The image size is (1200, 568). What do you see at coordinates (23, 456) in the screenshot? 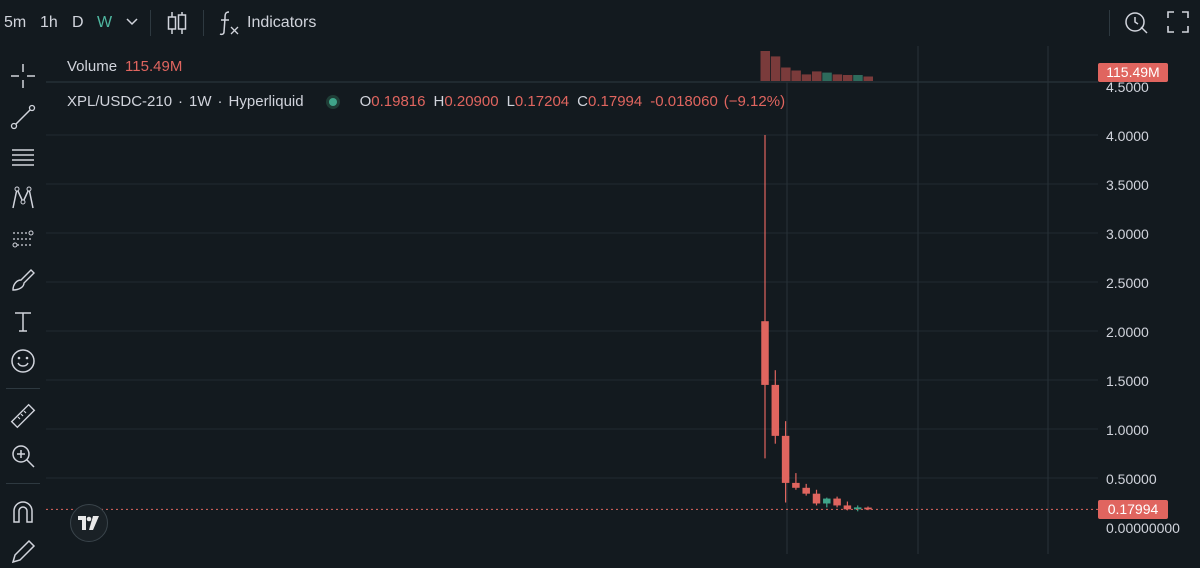
I see `zoom-in-icon` at bounding box center [23, 456].